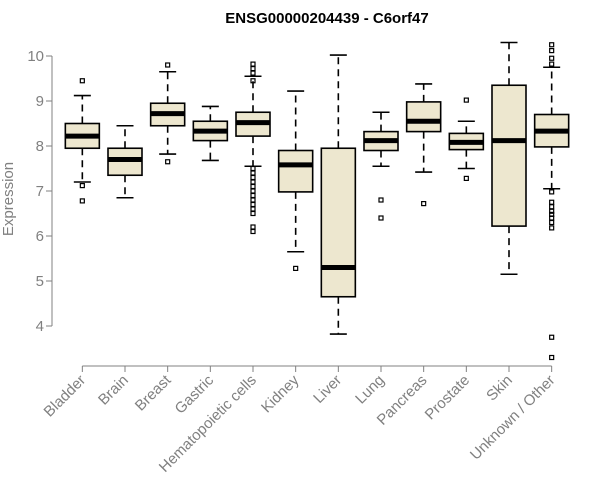 Image resolution: width=600 pixels, height=500 pixels. I want to click on box-bladder, so click(82, 141).